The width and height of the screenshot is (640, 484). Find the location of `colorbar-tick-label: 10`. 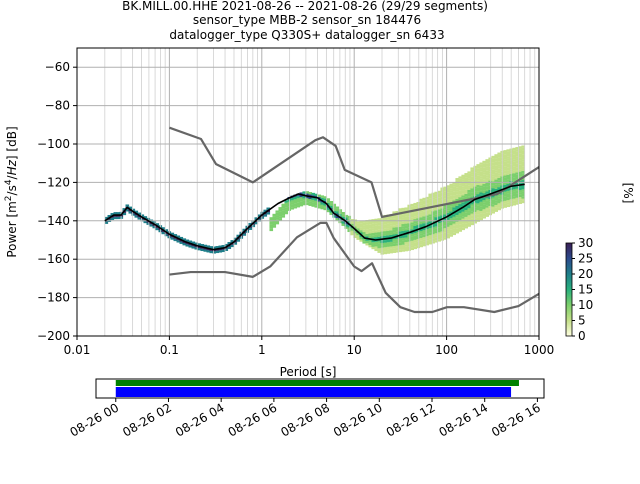

colorbar-tick-label: 10 is located at coordinates (585, 305).